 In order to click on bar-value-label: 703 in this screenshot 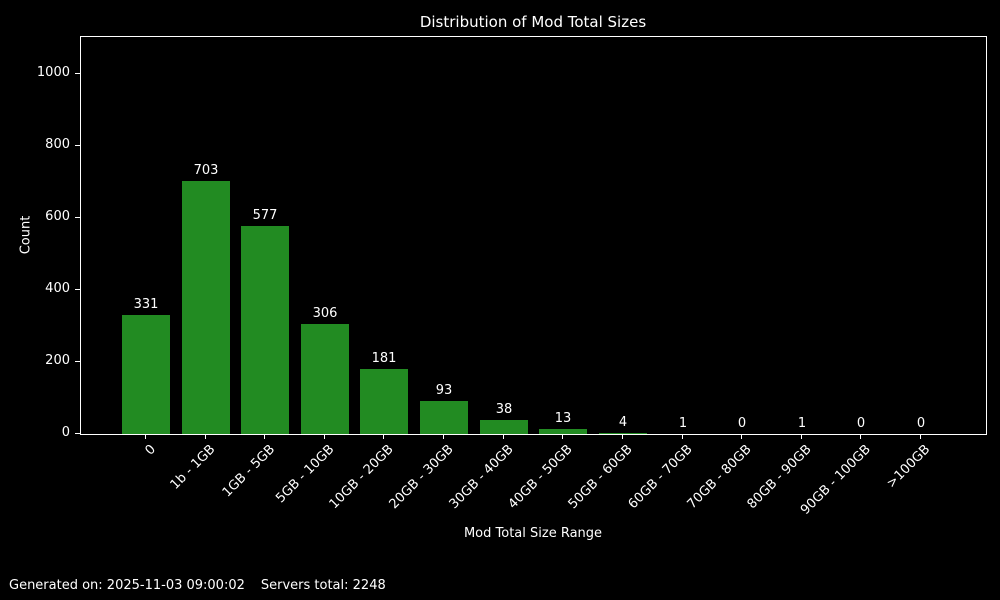, I will do `click(206, 170)`.